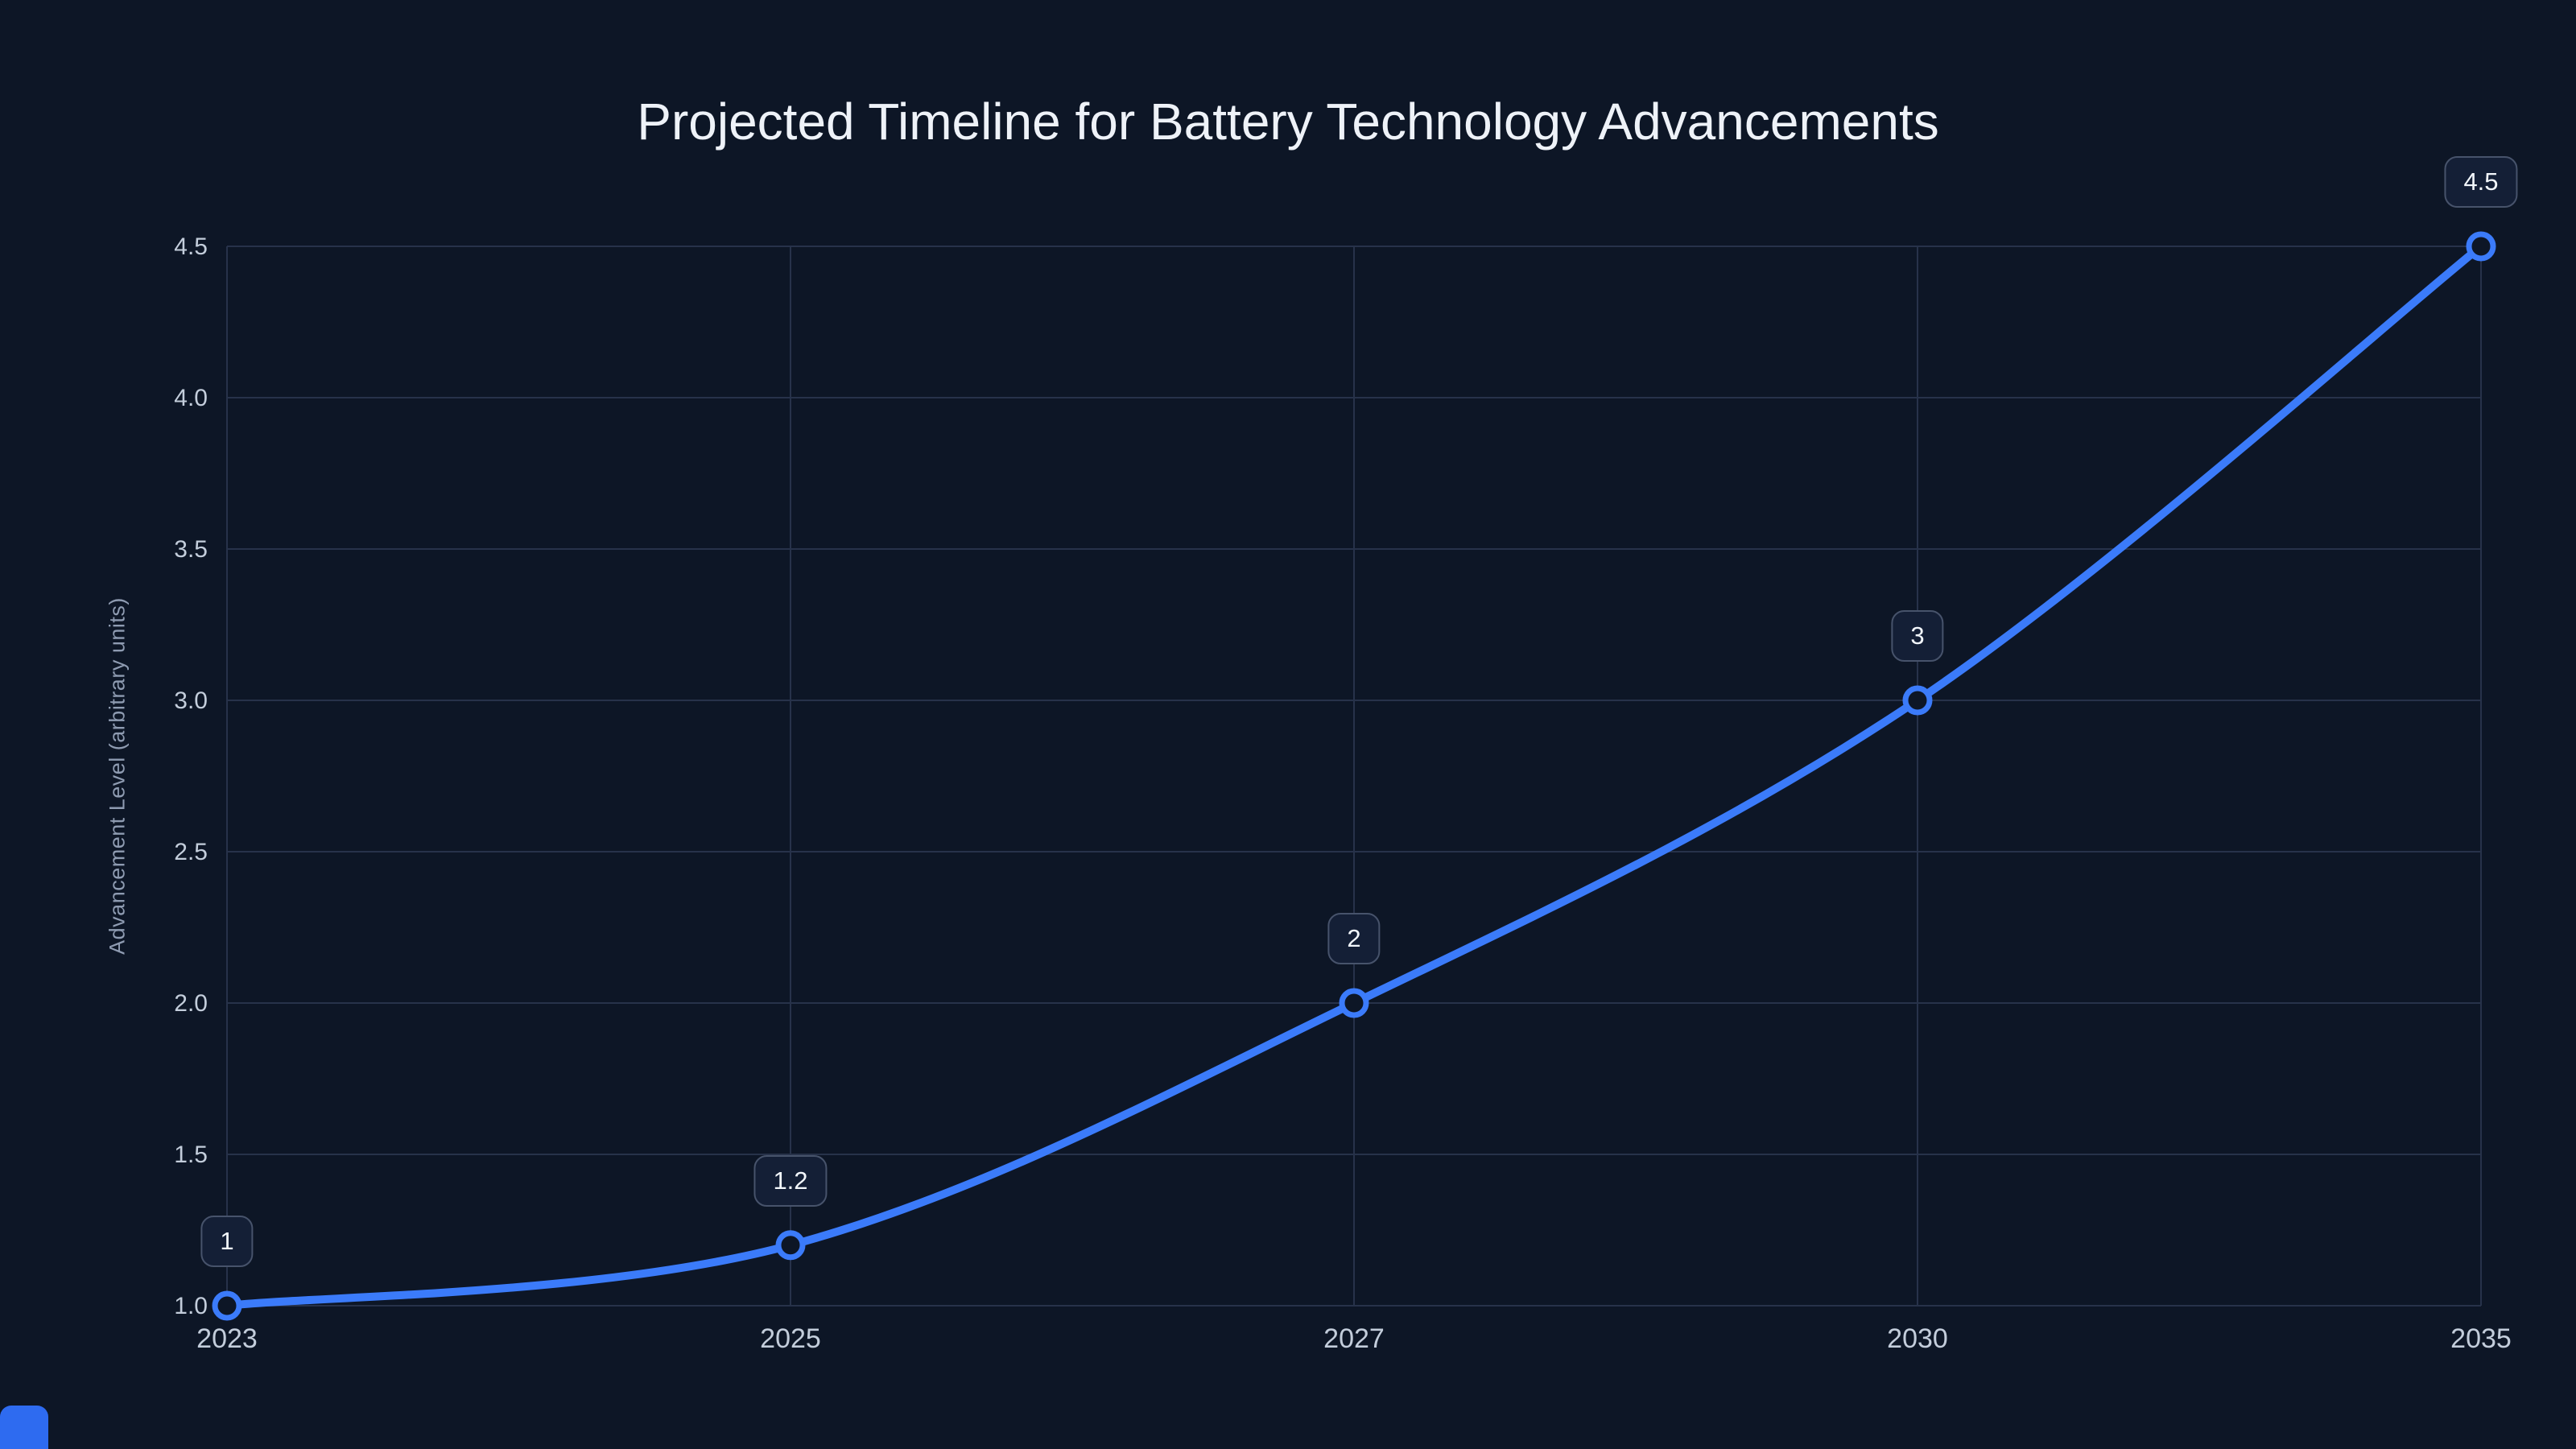  What do you see at coordinates (191, 852) in the screenshot?
I see `y-tick-label: 2.5` at bounding box center [191, 852].